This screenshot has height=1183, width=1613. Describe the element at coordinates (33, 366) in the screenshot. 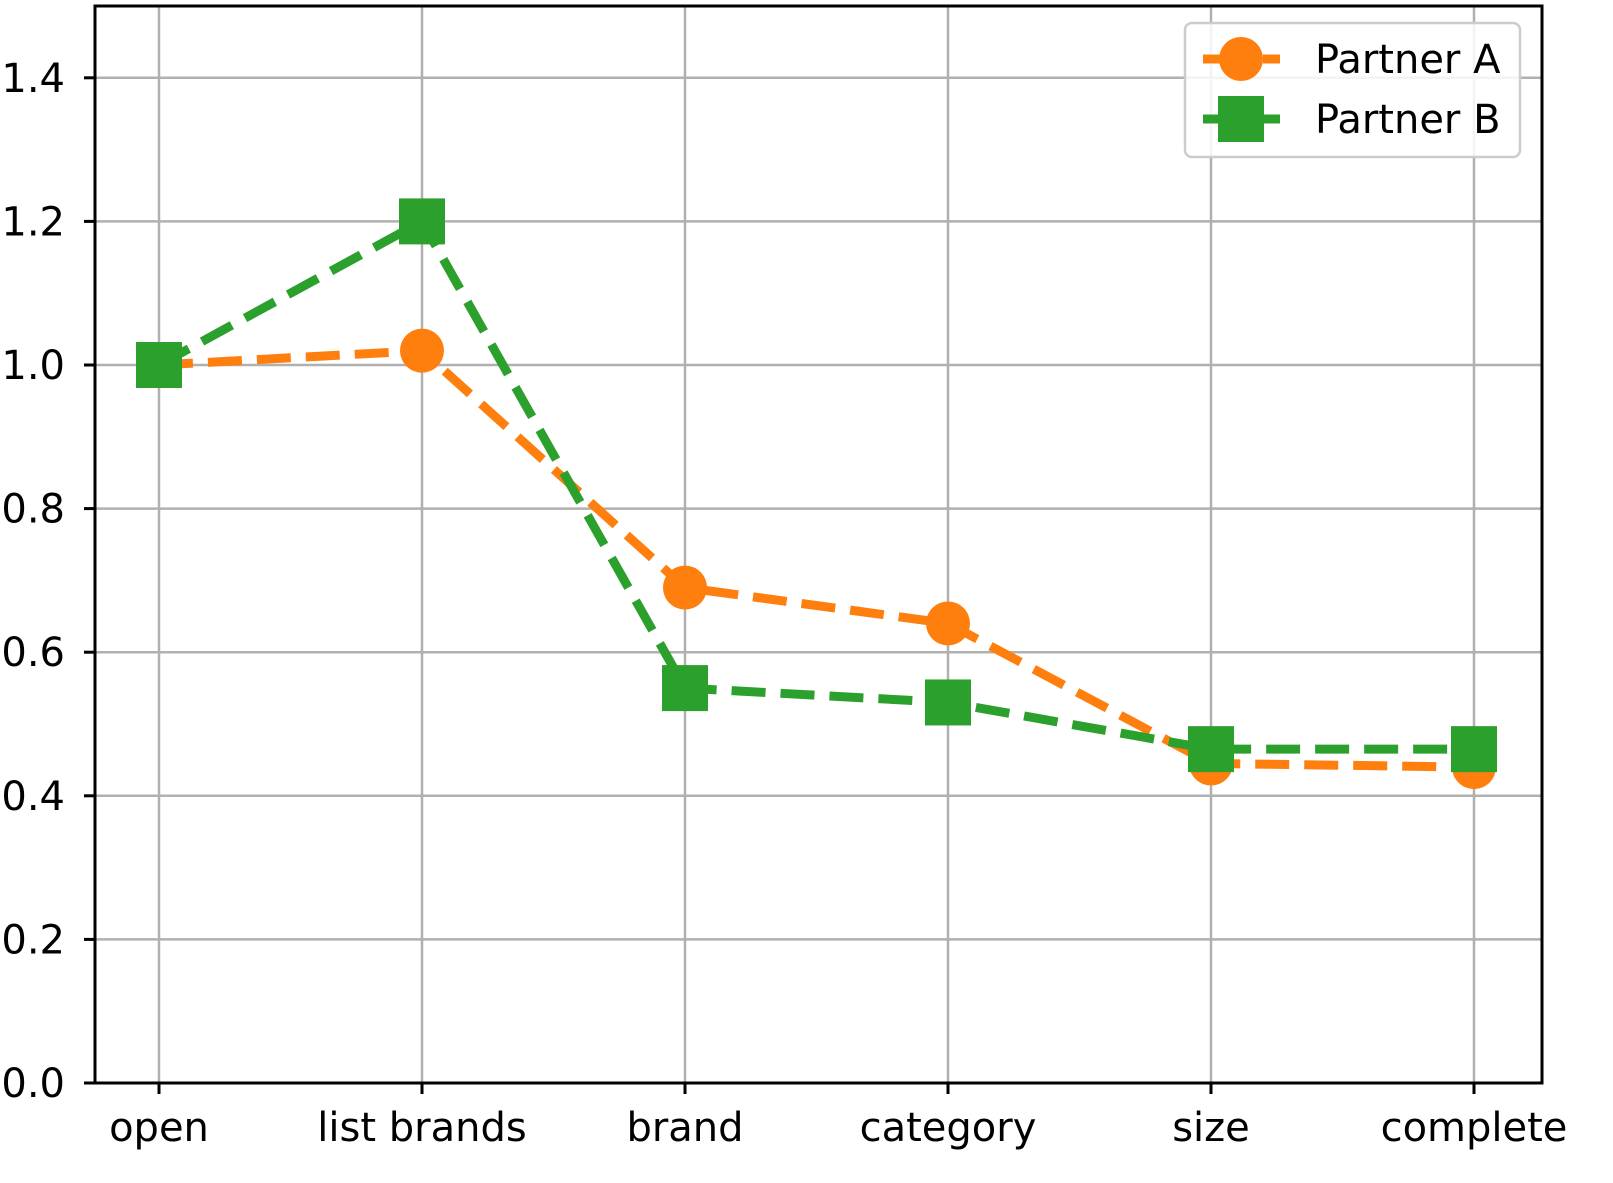

I see `y-tick-label: 1.0` at that location.